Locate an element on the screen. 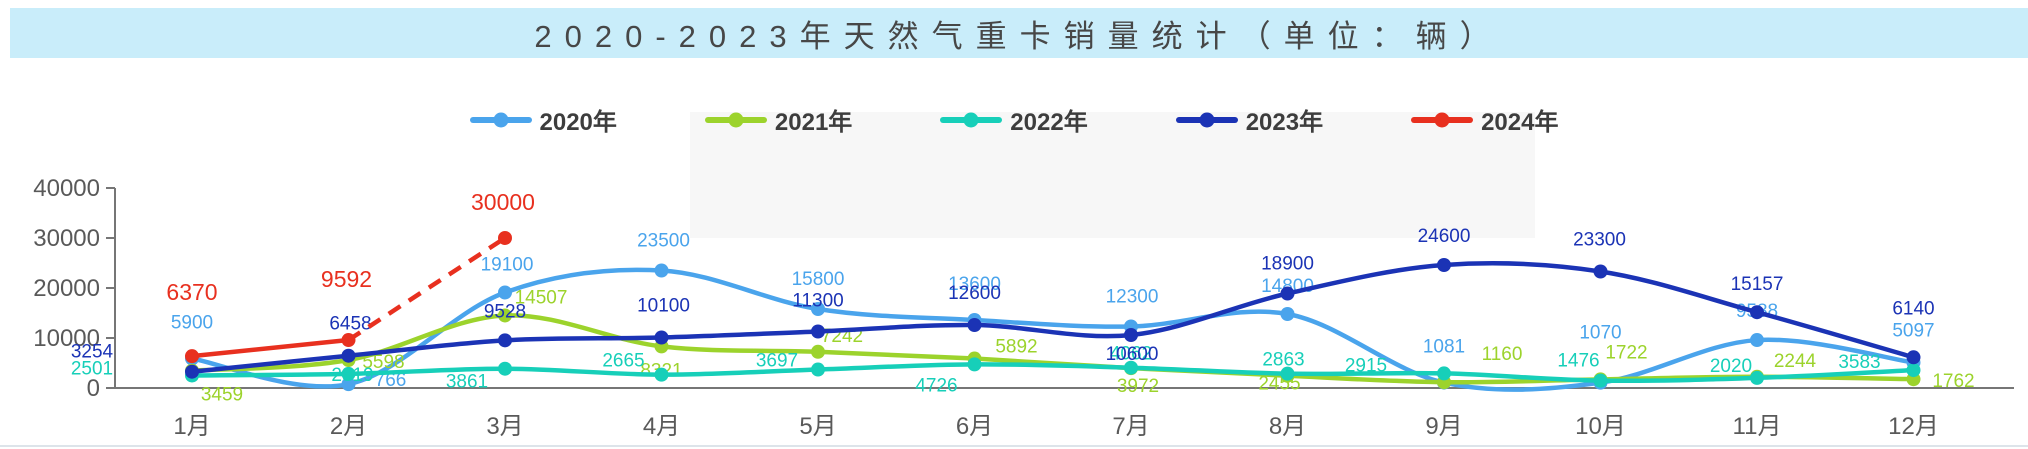  legend-label: 2022年 is located at coordinates (1049, 122).